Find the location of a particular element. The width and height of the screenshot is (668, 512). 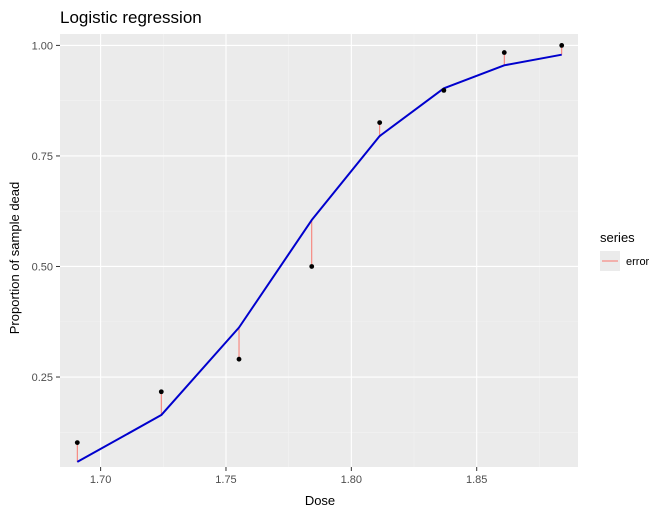

x-tick-label: 1.80 is located at coordinates (351, 480).